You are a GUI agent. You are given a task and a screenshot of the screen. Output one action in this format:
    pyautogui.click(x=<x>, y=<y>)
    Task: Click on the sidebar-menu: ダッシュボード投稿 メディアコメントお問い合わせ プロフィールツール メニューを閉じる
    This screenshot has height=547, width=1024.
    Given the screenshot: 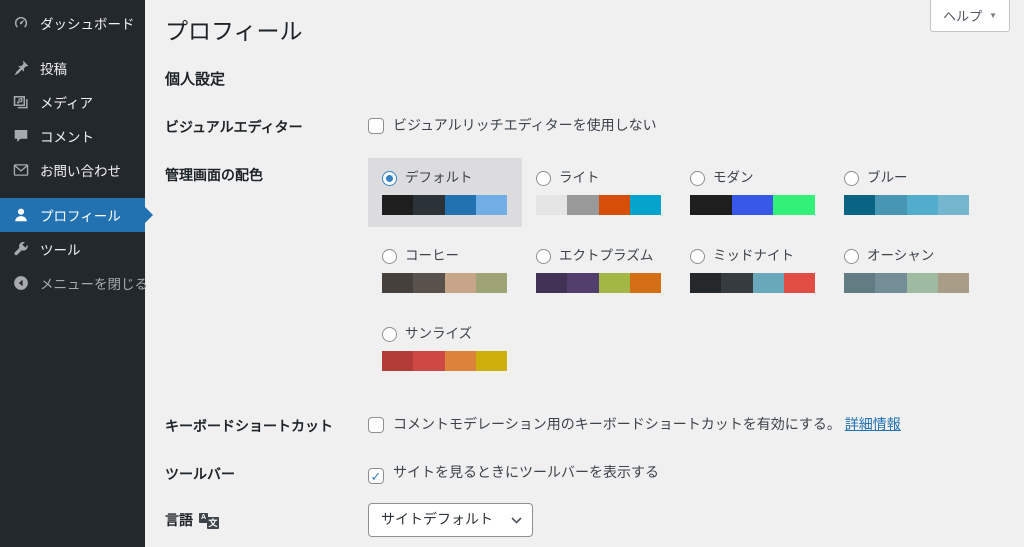 What is the action you would take?
    pyautogui.click(x=76, y=153)
    